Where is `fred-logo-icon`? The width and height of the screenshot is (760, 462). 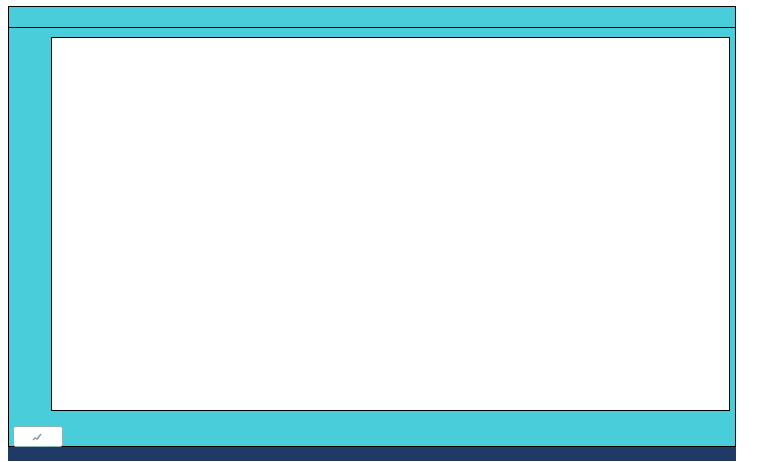
fred-logo-icon is located at coordinates (37, 437).